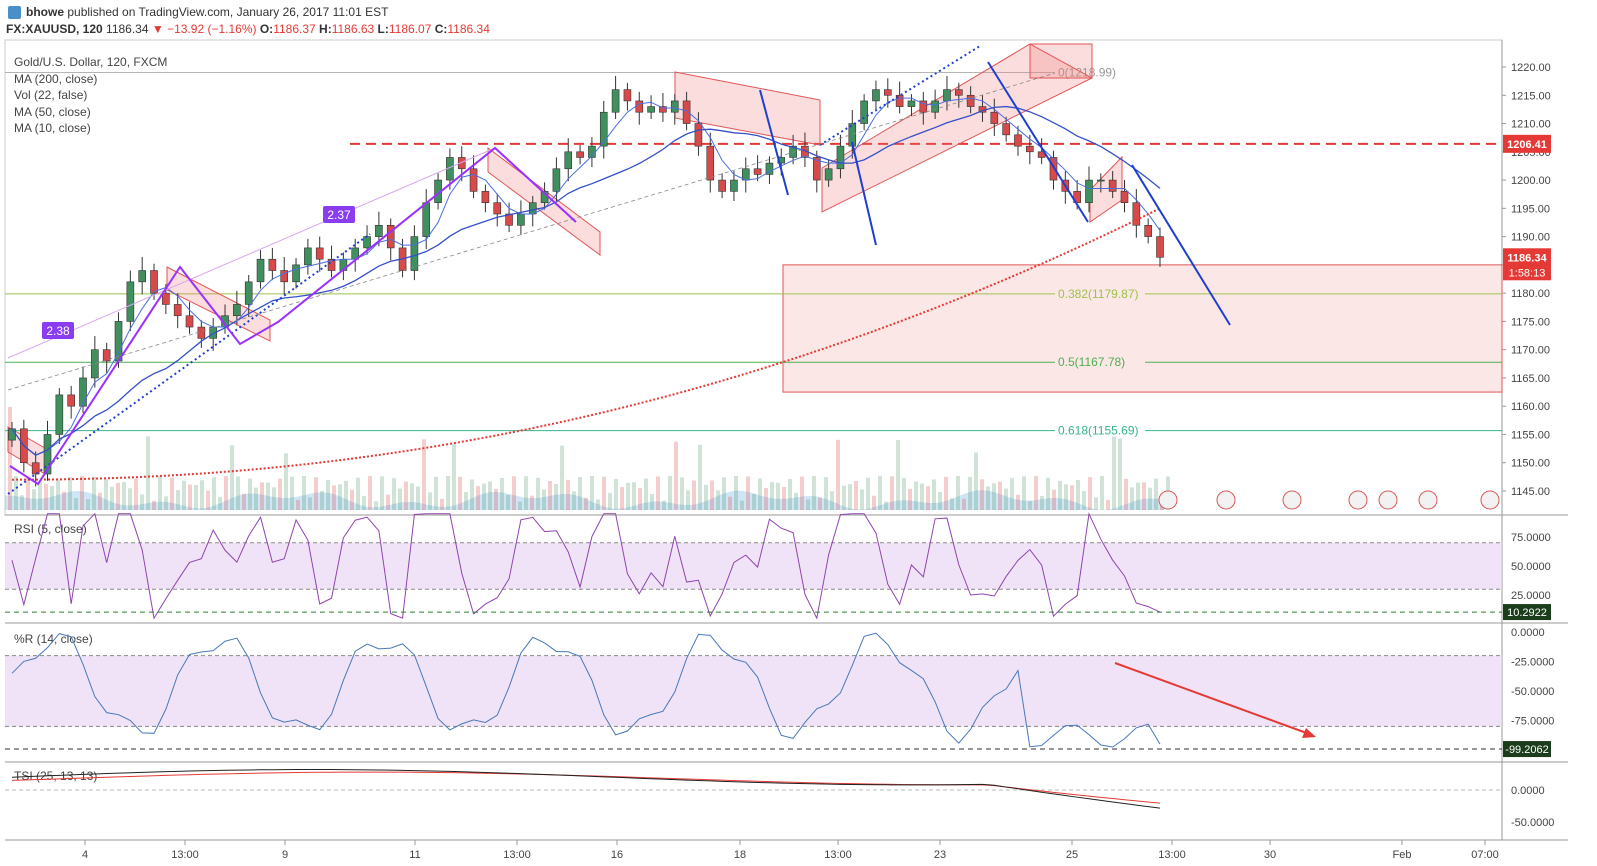 Image resolution: width=1597 pixels, height=866 pixels. What do you see at coordinates (1106, 189) in the screenshot?
I see `channel-drawing` at bounding box center [1106, 189].